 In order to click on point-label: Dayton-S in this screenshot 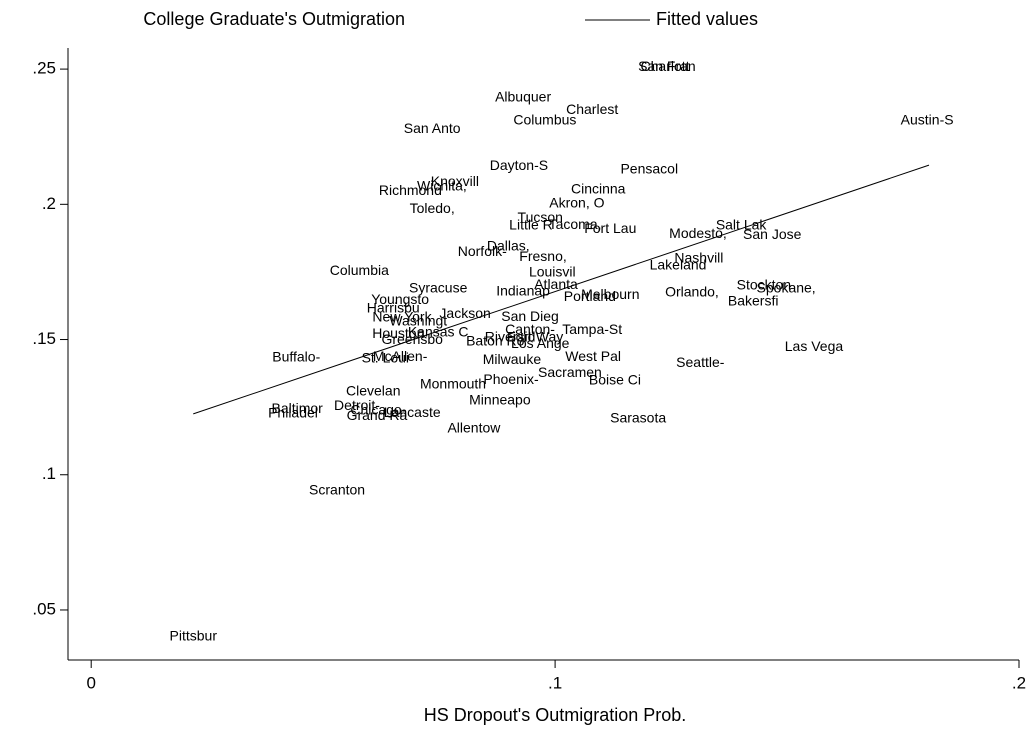, I will do `click(519, 165)`.